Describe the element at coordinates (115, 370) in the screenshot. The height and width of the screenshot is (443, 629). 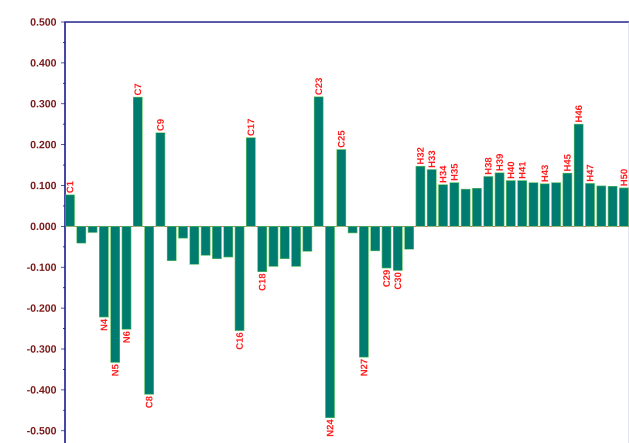
I see `x-tick-label: N5` at that location.